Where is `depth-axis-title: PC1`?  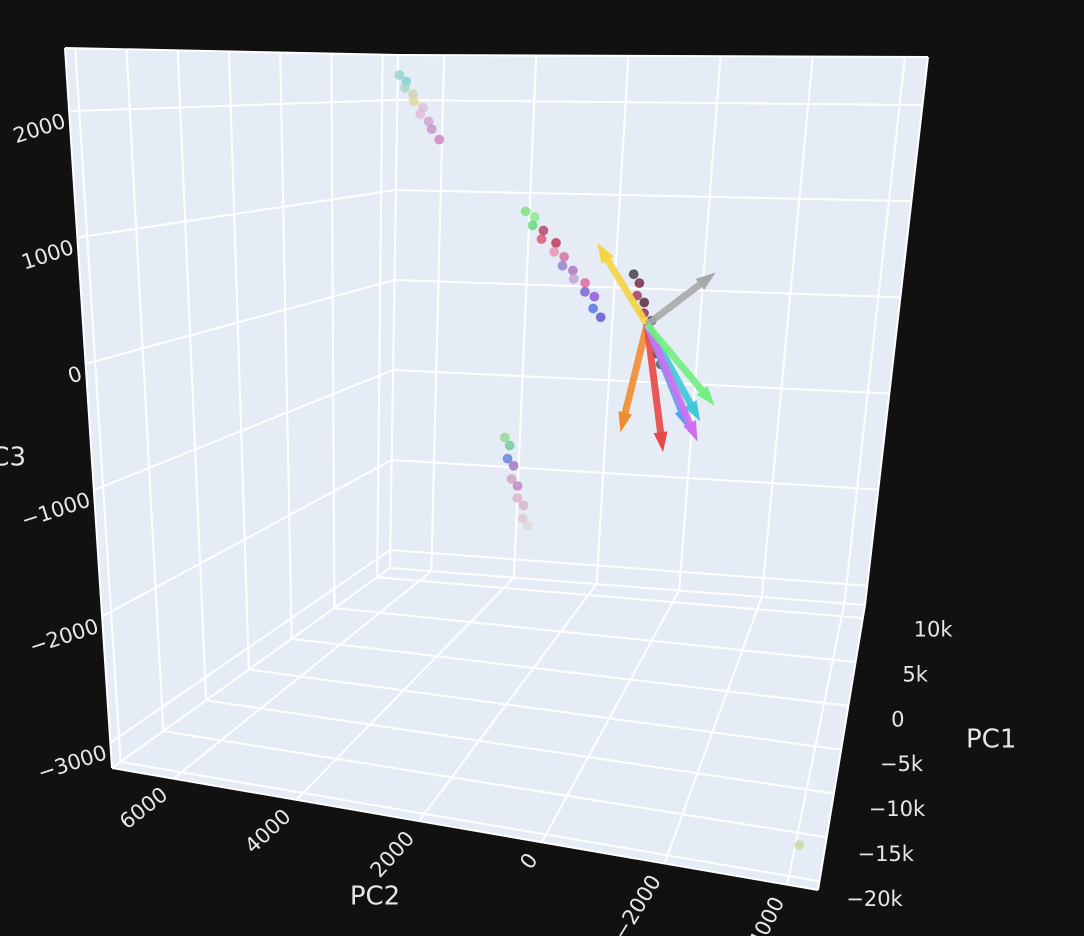
depth-axis-title: PC1 is located at coordinates (991, 740).